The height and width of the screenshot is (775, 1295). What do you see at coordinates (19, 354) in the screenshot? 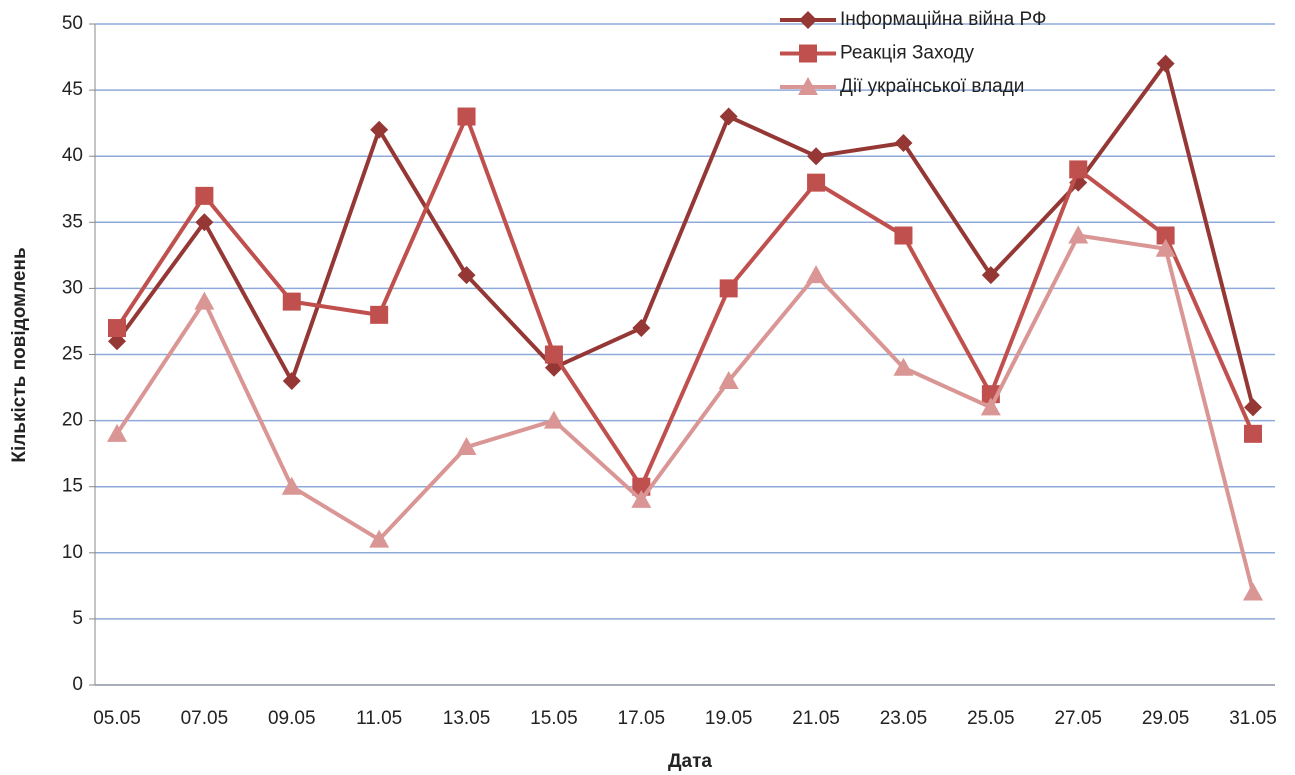
I see `y-axis-title: Кількість повідомлень` at bounding box center [19, 354].